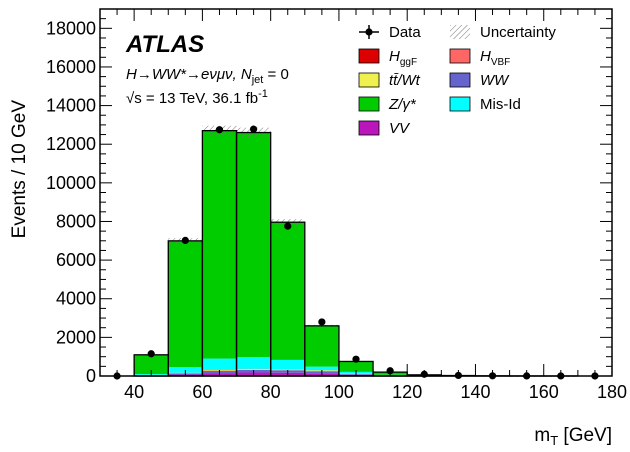  Describe the element at coordinates (71, 67) in the screenshot. I see `y-tick-label-8: 16000` at that location.